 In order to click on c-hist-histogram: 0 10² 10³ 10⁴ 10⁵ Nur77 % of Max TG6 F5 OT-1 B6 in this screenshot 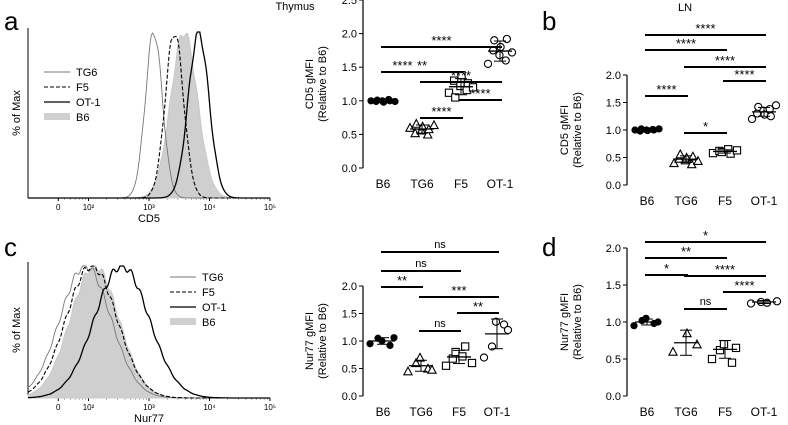, I will do `click(143, 343)`.